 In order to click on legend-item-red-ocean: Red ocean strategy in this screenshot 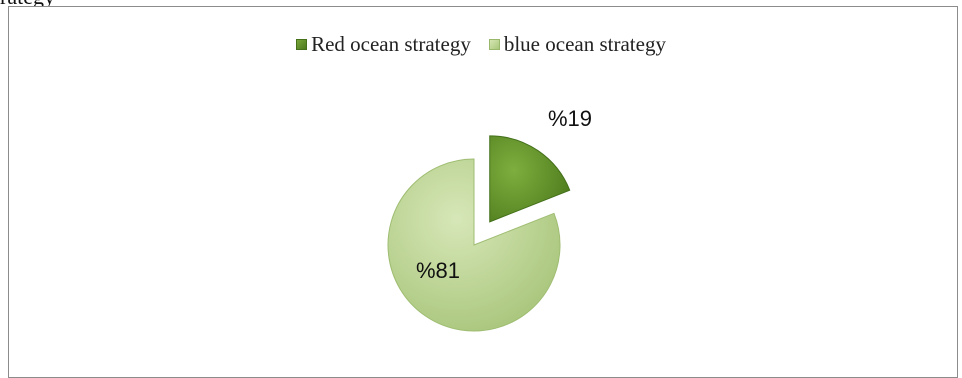, I will do `click(383, 44)`.